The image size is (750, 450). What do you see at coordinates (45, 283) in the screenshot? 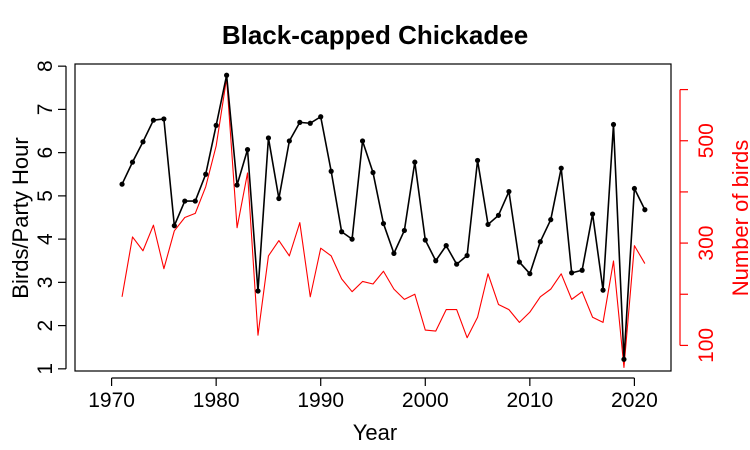
I see `y-tick-label: 3` at bounding box center [45, 283].